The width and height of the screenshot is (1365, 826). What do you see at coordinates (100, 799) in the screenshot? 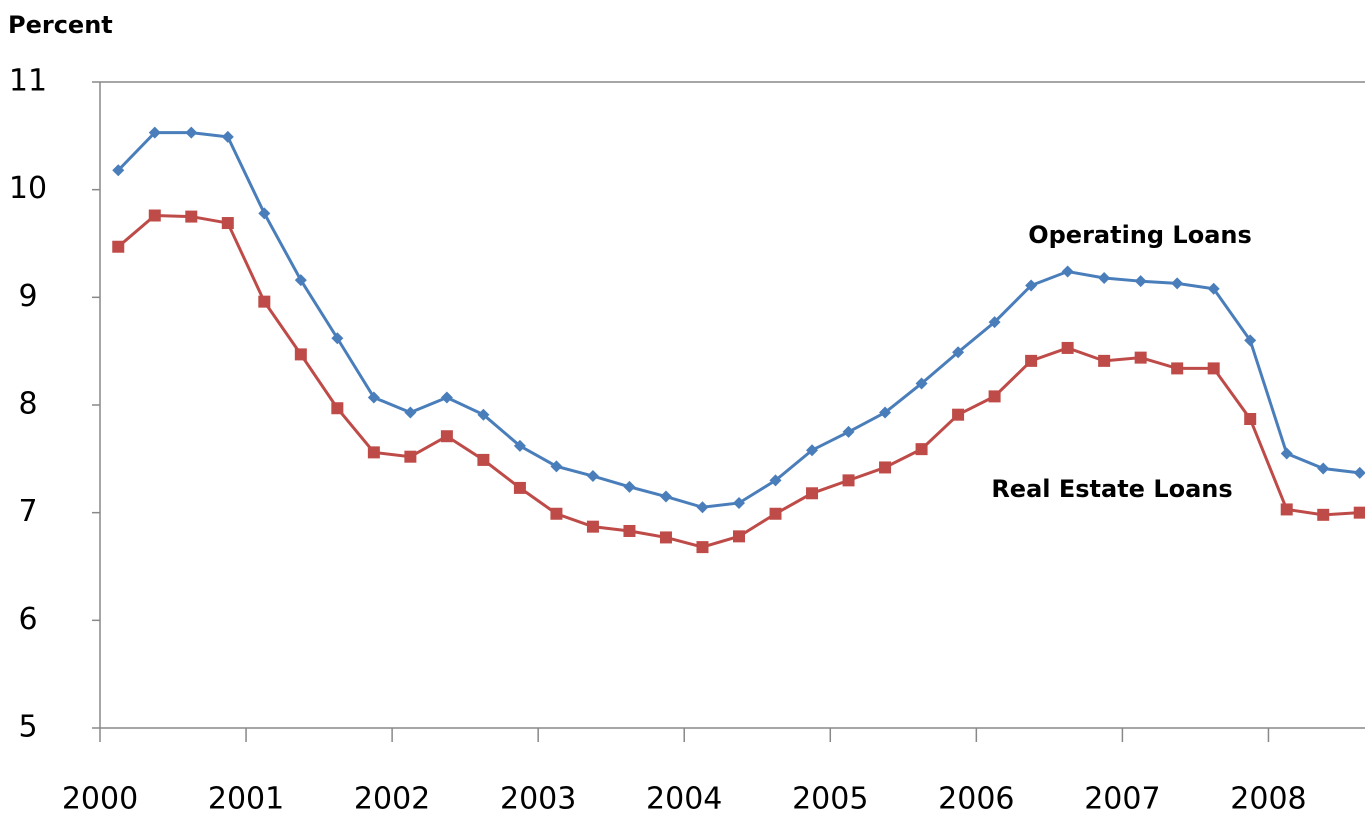
I see `x-tick-label: 2000` at bounding box center [100, 799].